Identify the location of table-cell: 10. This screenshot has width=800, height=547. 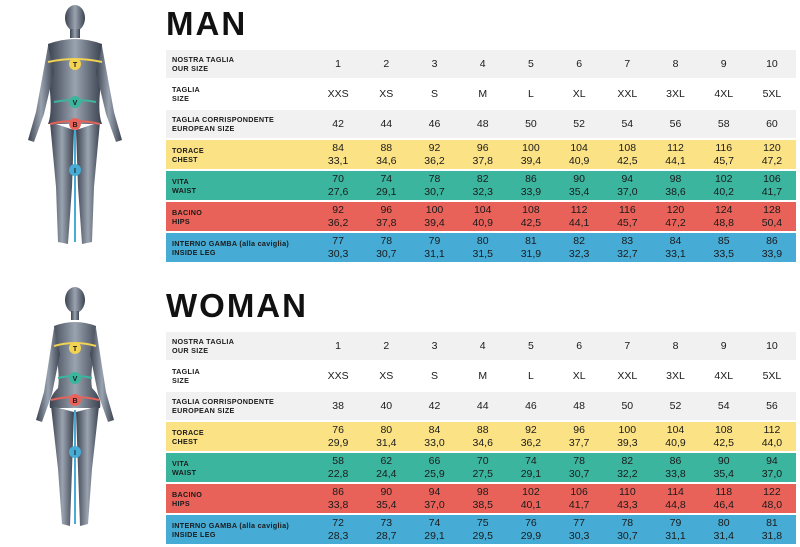
(772, 63).